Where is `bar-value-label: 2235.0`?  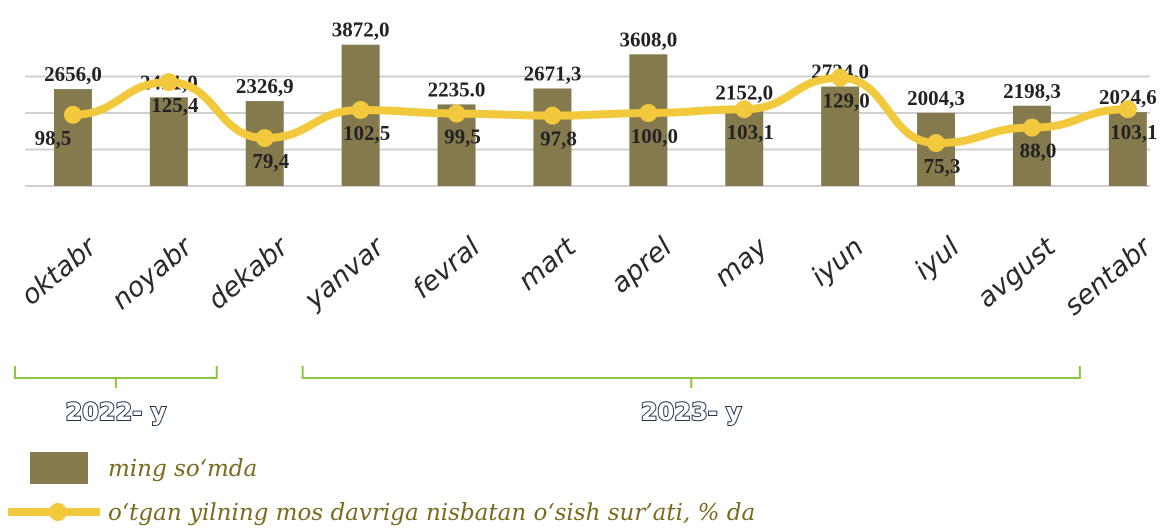 bar-value-label: 2235.0 is located at coordinates (457, 89).